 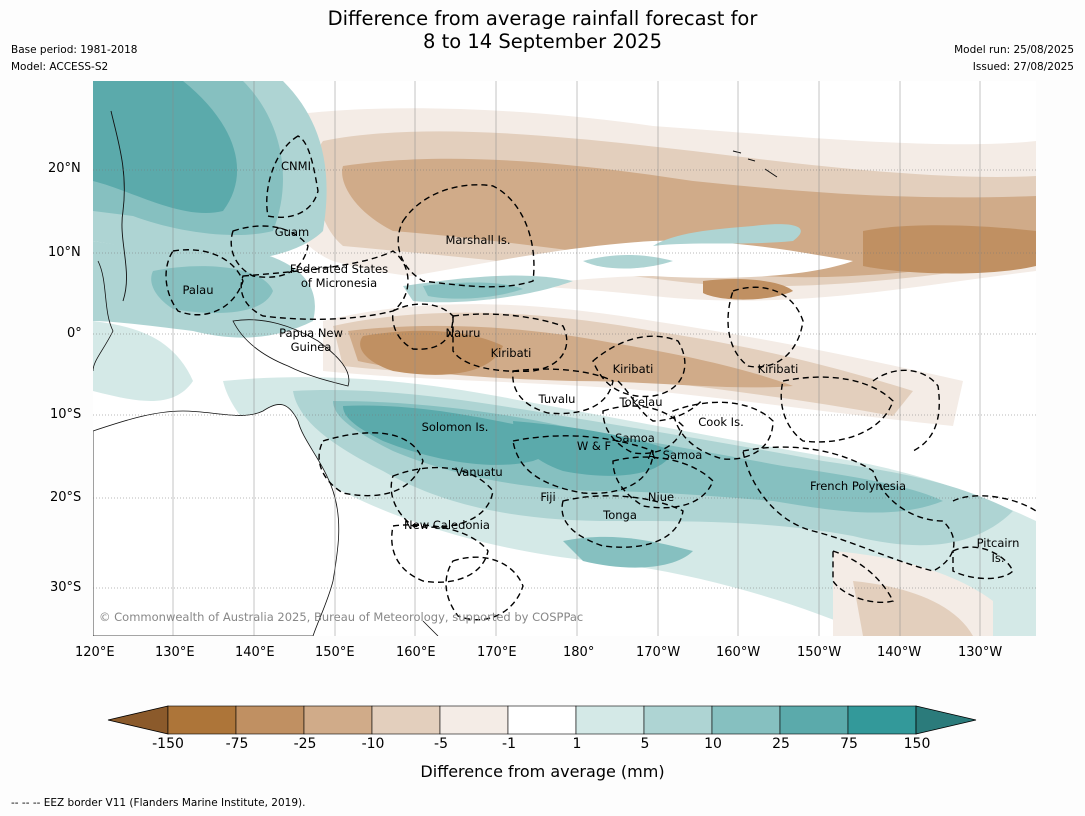 I want to click on lon-label-160w: 160°W, so click(x=738, y=652).